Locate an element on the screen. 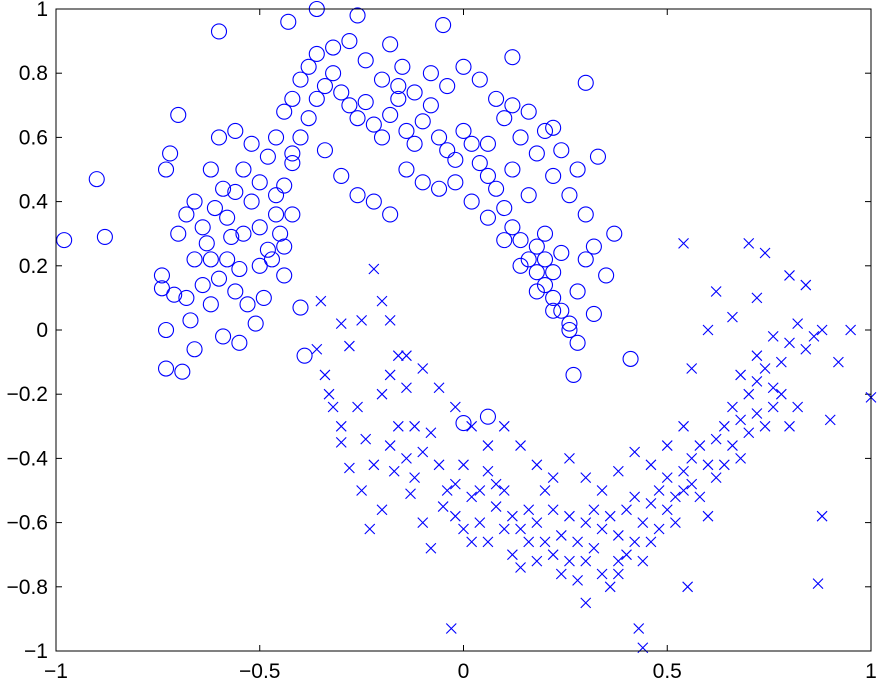 The image size is (877, 683). y-tick-label: 0.2 is located at coordinates (33, 266).